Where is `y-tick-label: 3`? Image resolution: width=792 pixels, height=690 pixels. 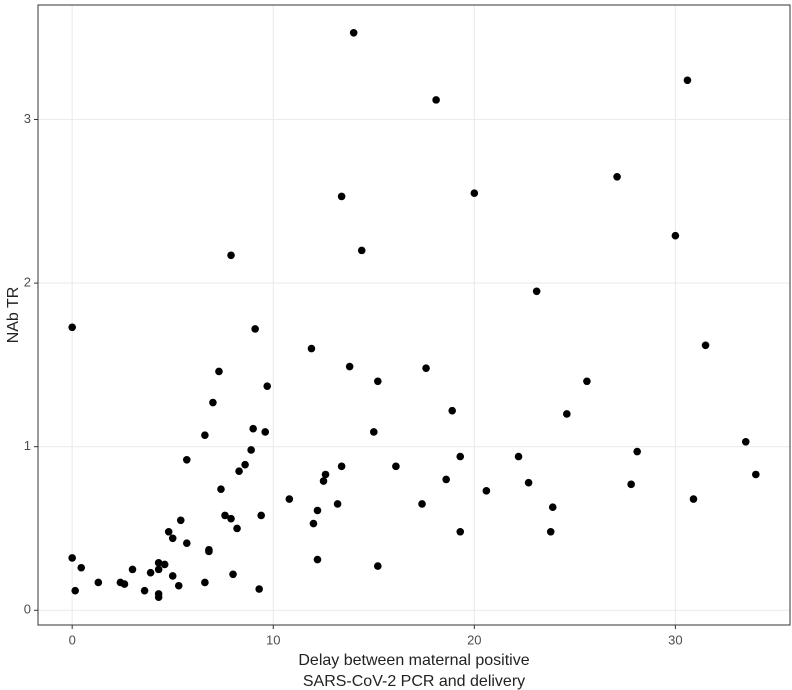
y-tick-label: 3 is located at coordinates (27, 118).